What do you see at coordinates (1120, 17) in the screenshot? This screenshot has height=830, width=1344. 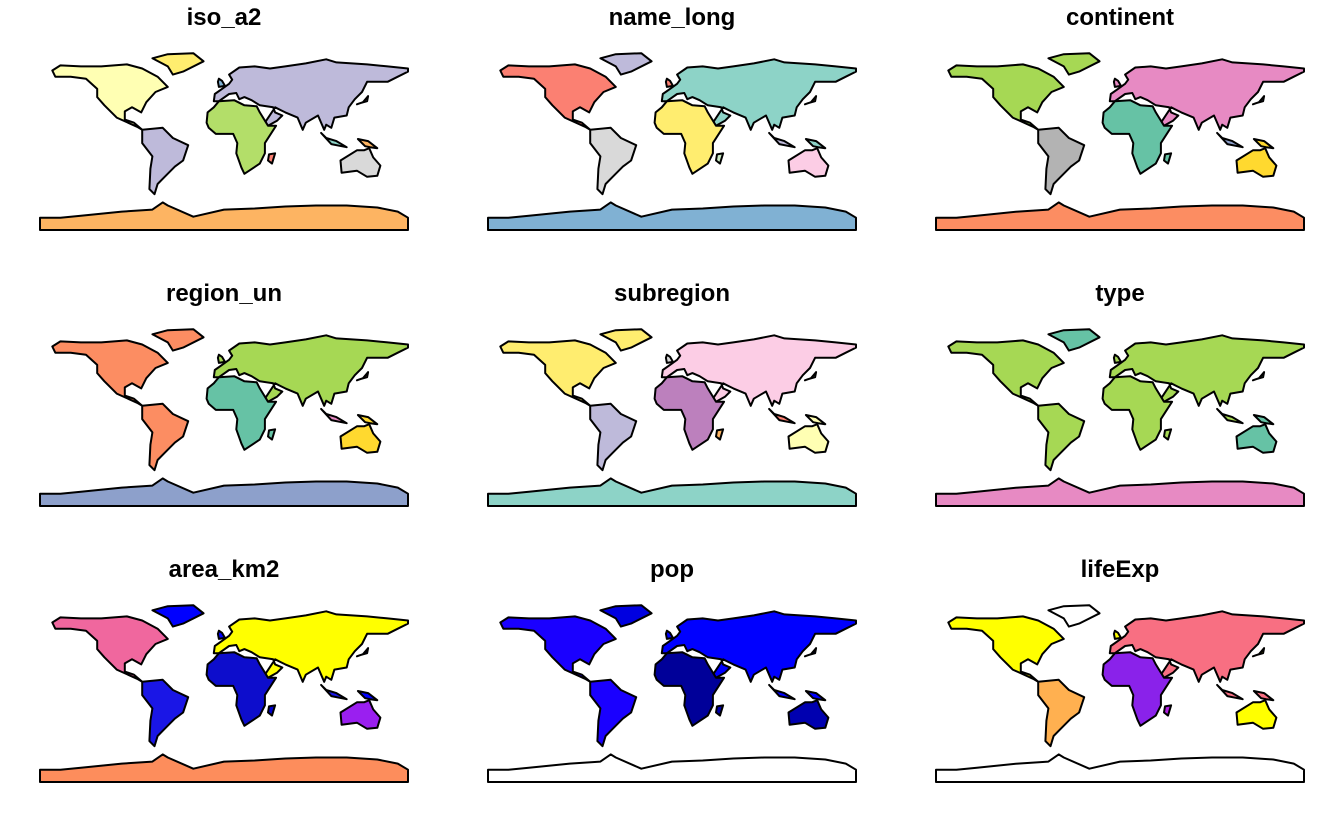 I see `panel-title: continent` at bounding box center [1120, 17].